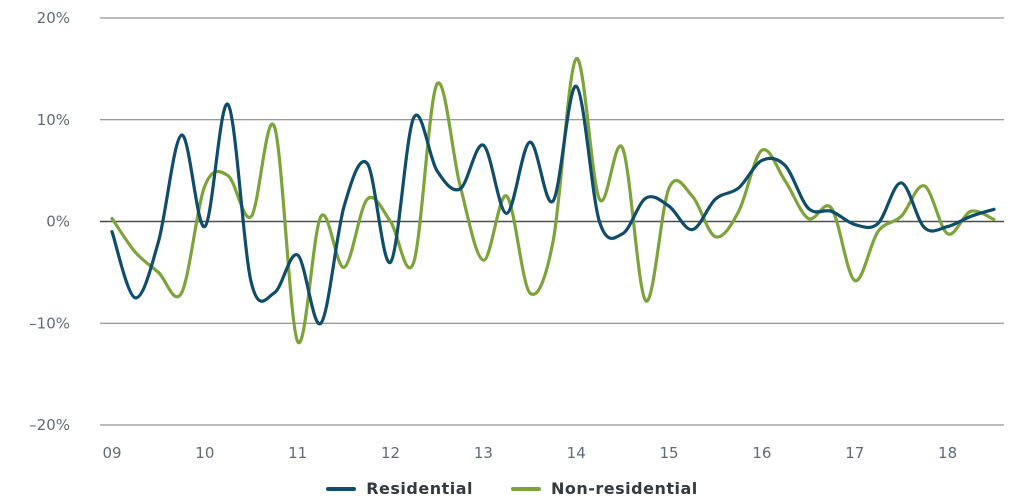 This screenshot has height=501, width=1024. I want to click on legend-item-non-residential: Non-residential, so click(604, 488).